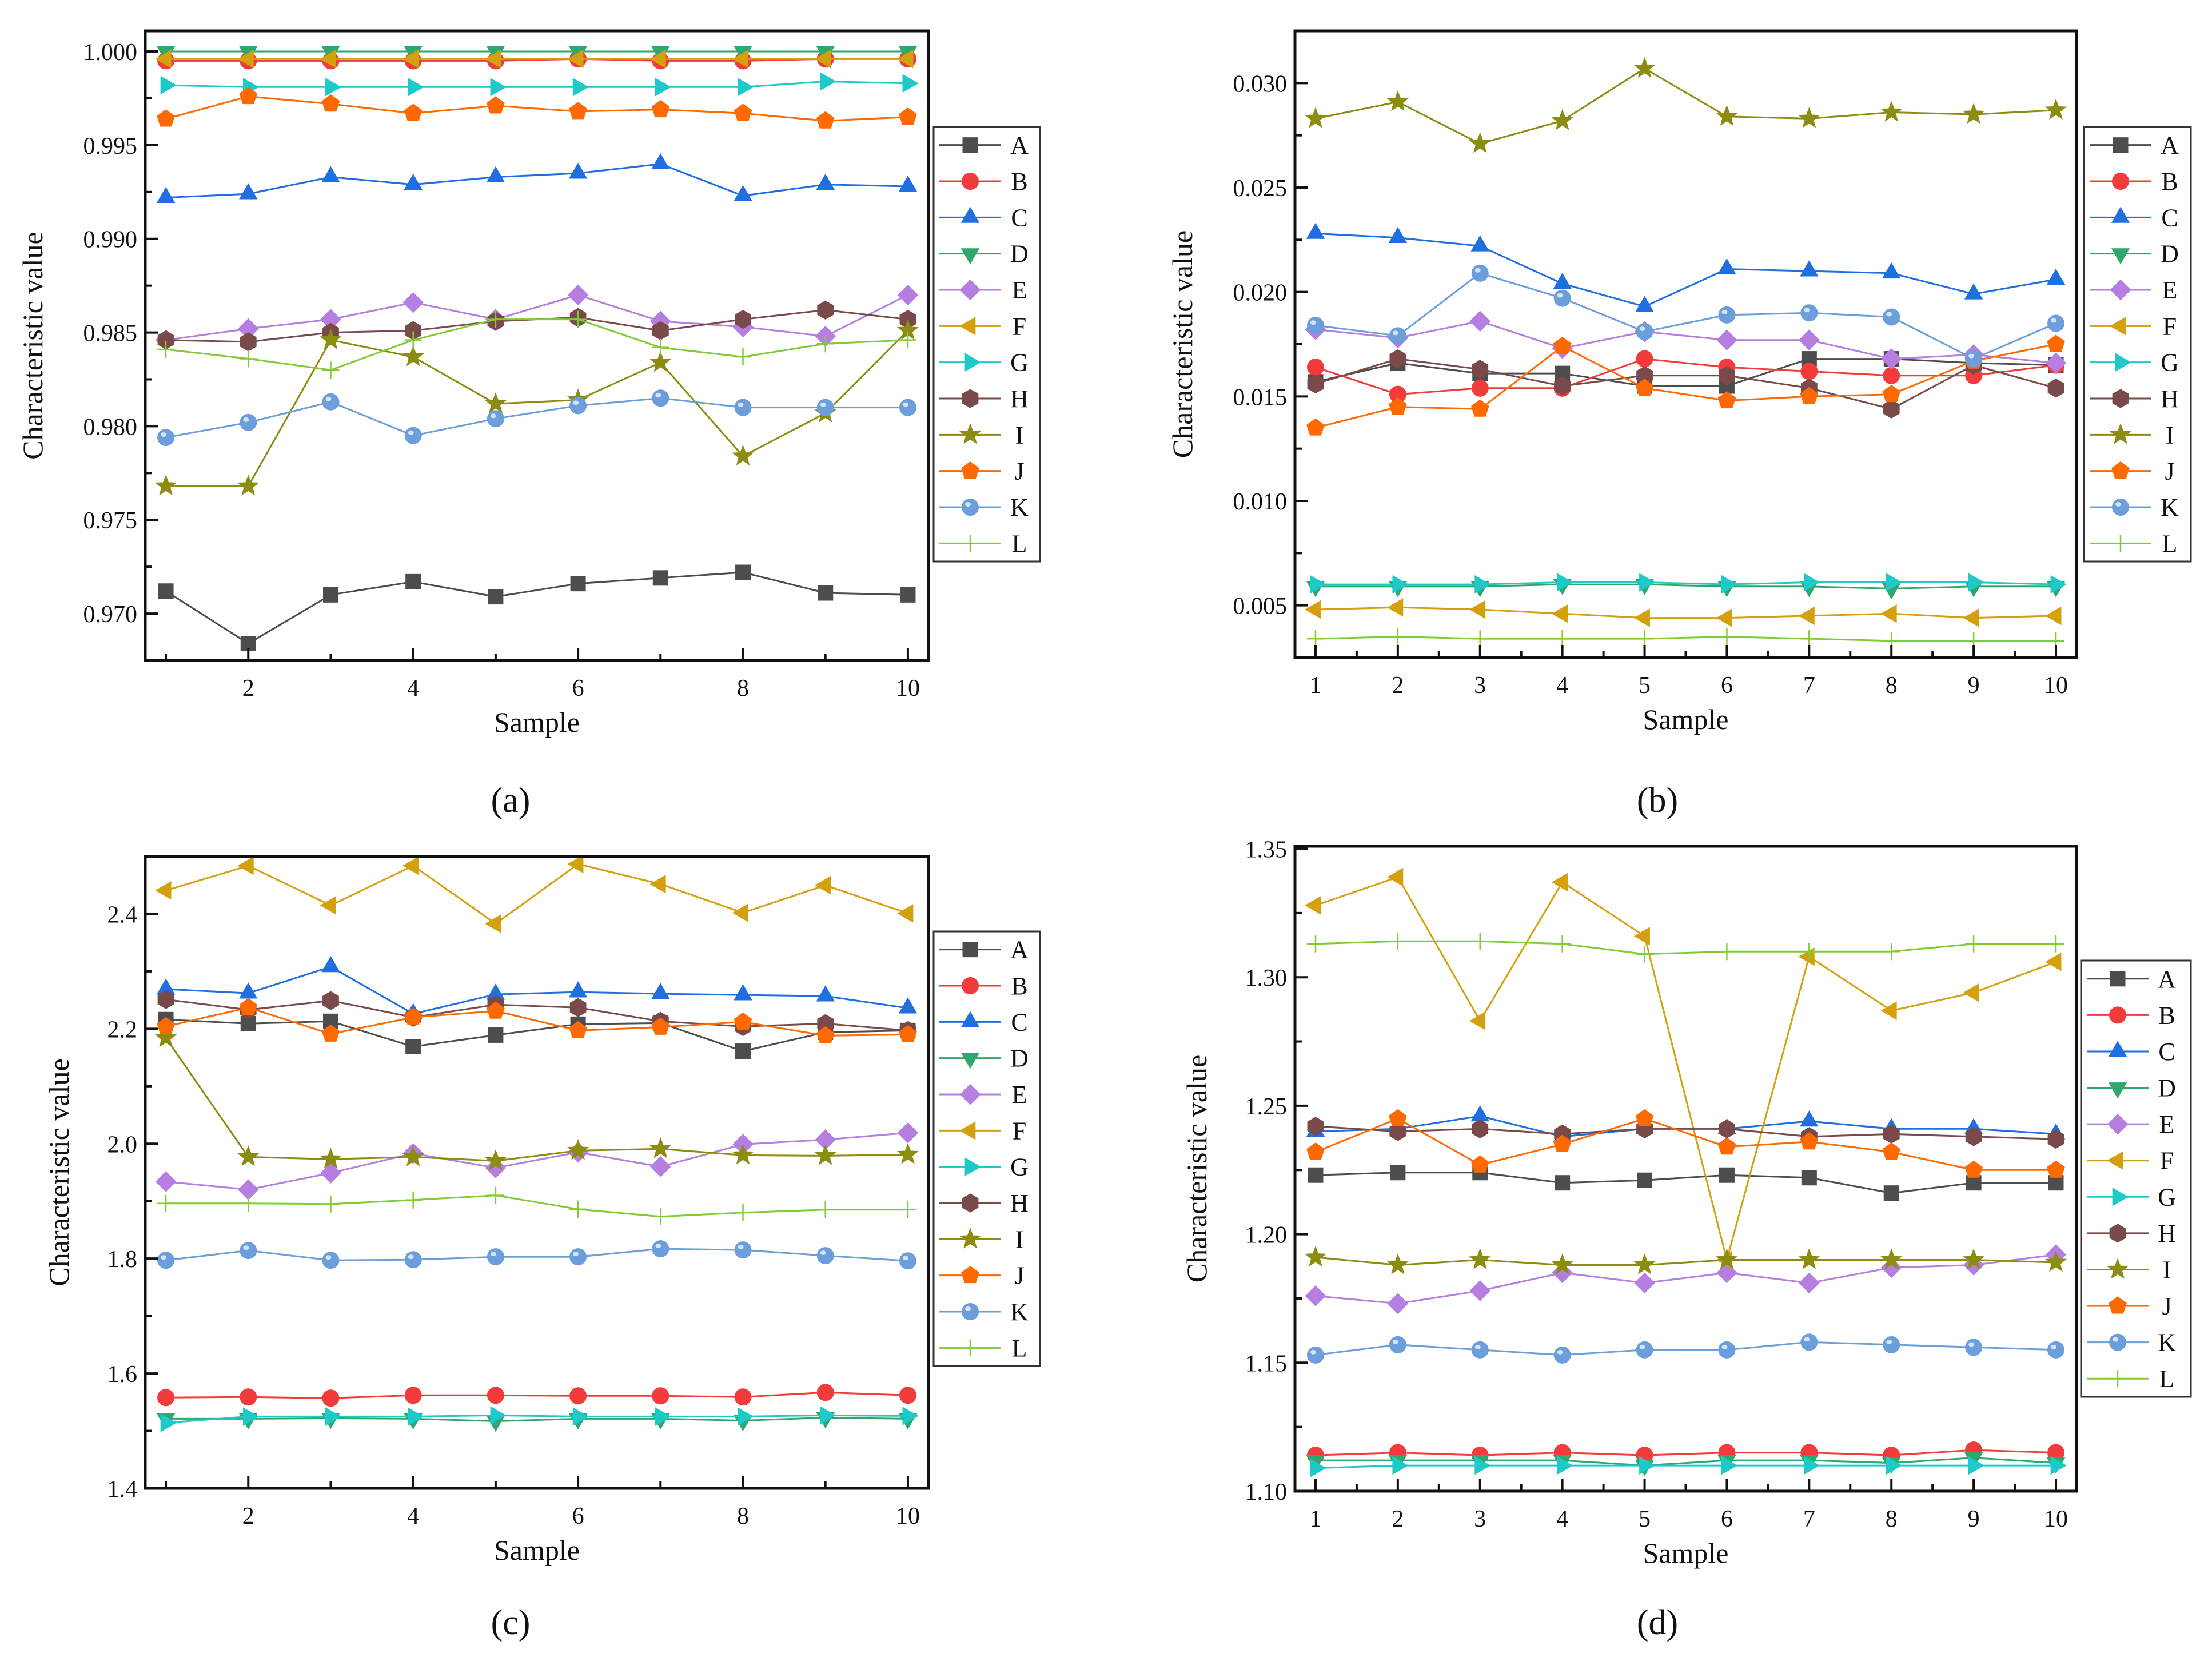 This screenshot has width=2212, height=1665. What do you see at coordinates (970, 290) in the screenshot?
I see `legend-marker-E` at bounding box center [970, 290].